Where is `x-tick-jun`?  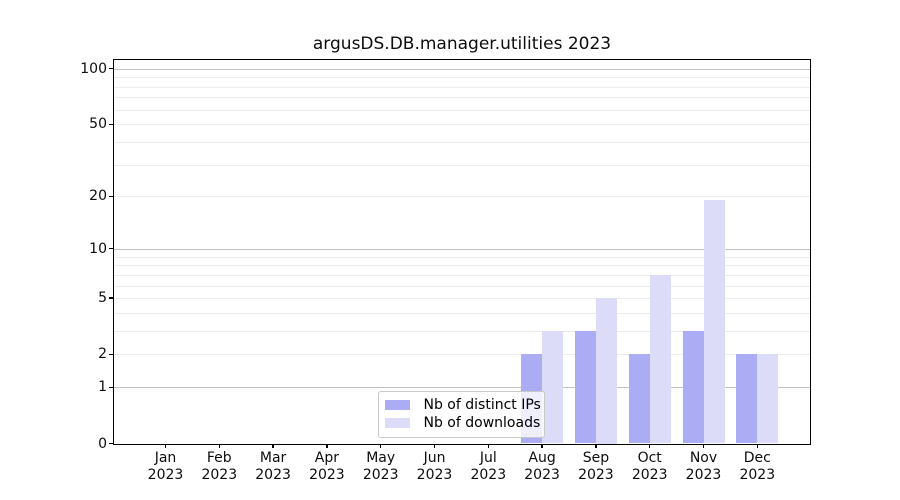 x-tick-jun is located at coordinates (434, 445).